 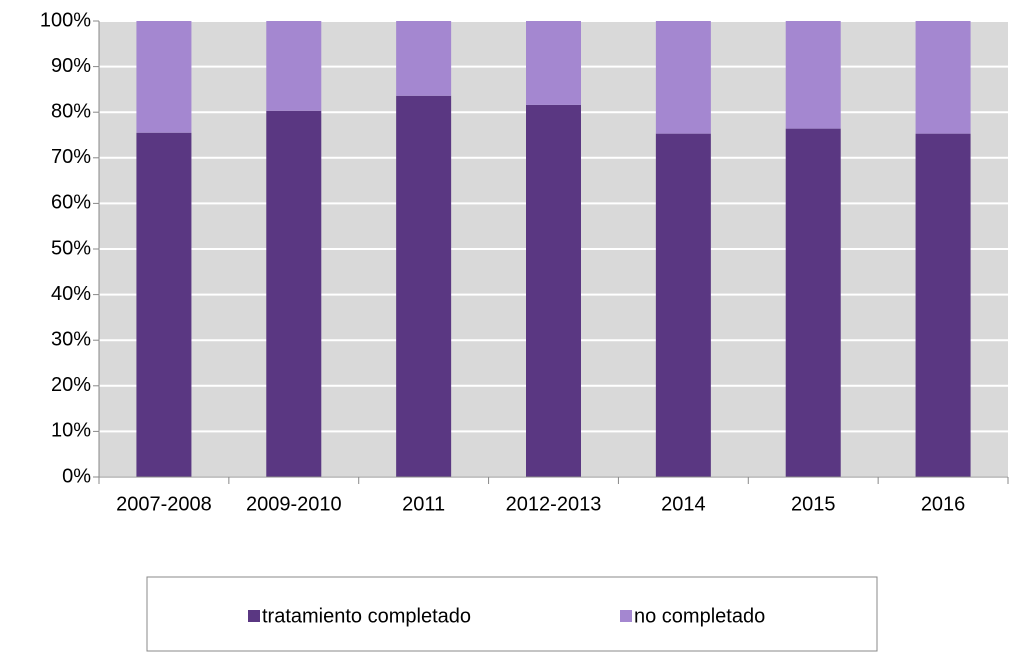 What do you see at coordinates (76, 476) in the screenshot?
I see `y-tick-label: 0%` at bounding box center [76, 476].